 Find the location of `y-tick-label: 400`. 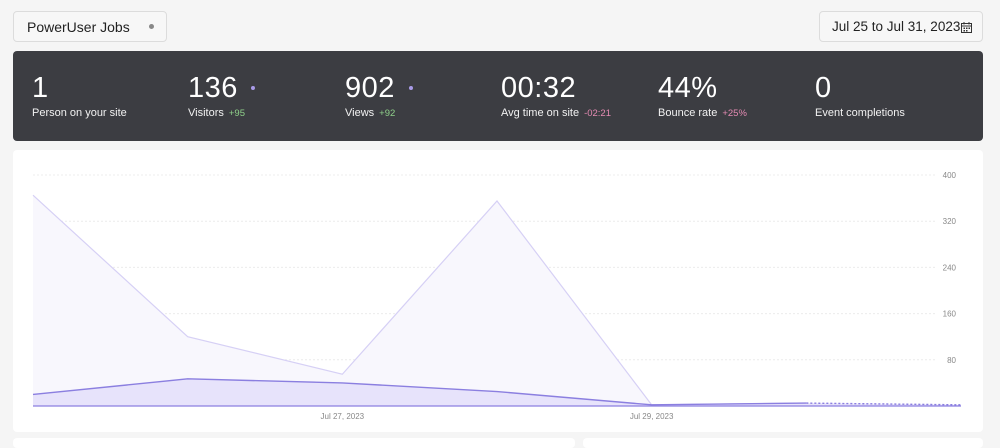

y-tick-label: 400 is located at coordinates (950, 175).